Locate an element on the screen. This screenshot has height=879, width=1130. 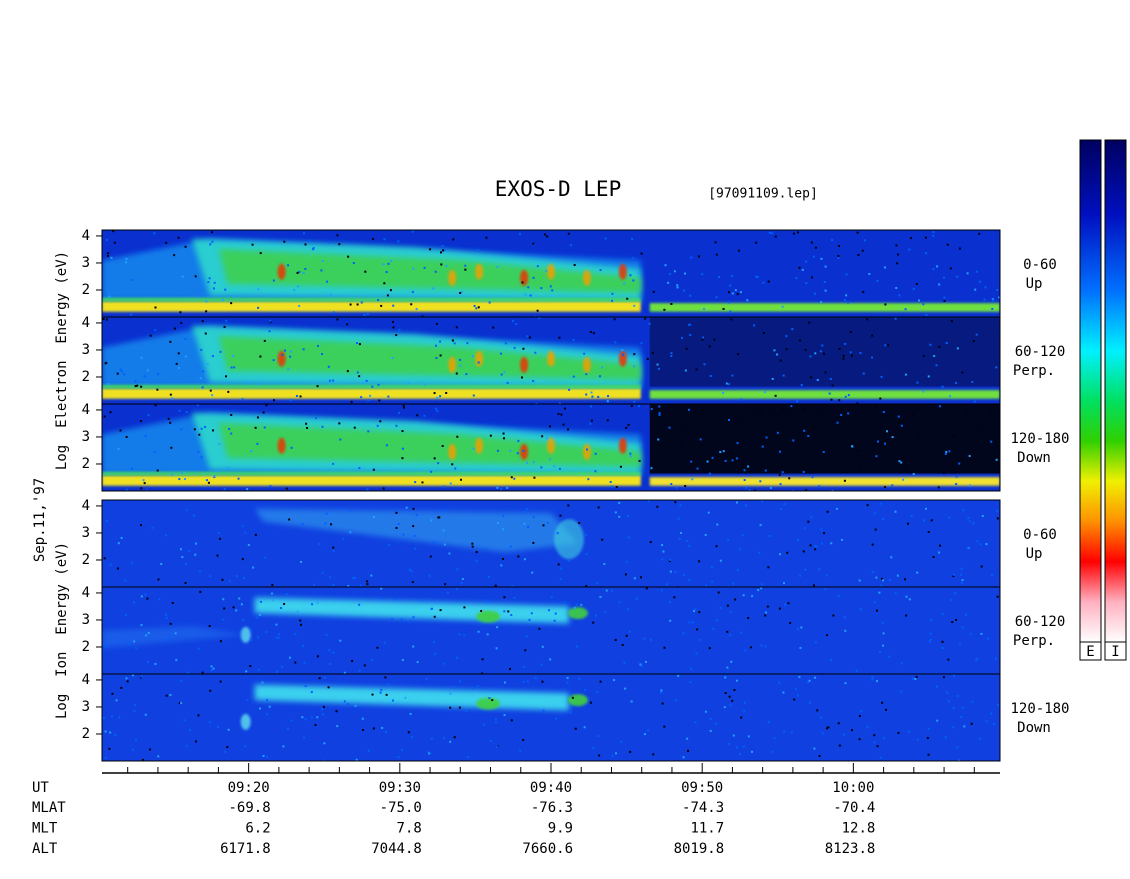
colorbar-i: I is located at coordinates (1115, 400).